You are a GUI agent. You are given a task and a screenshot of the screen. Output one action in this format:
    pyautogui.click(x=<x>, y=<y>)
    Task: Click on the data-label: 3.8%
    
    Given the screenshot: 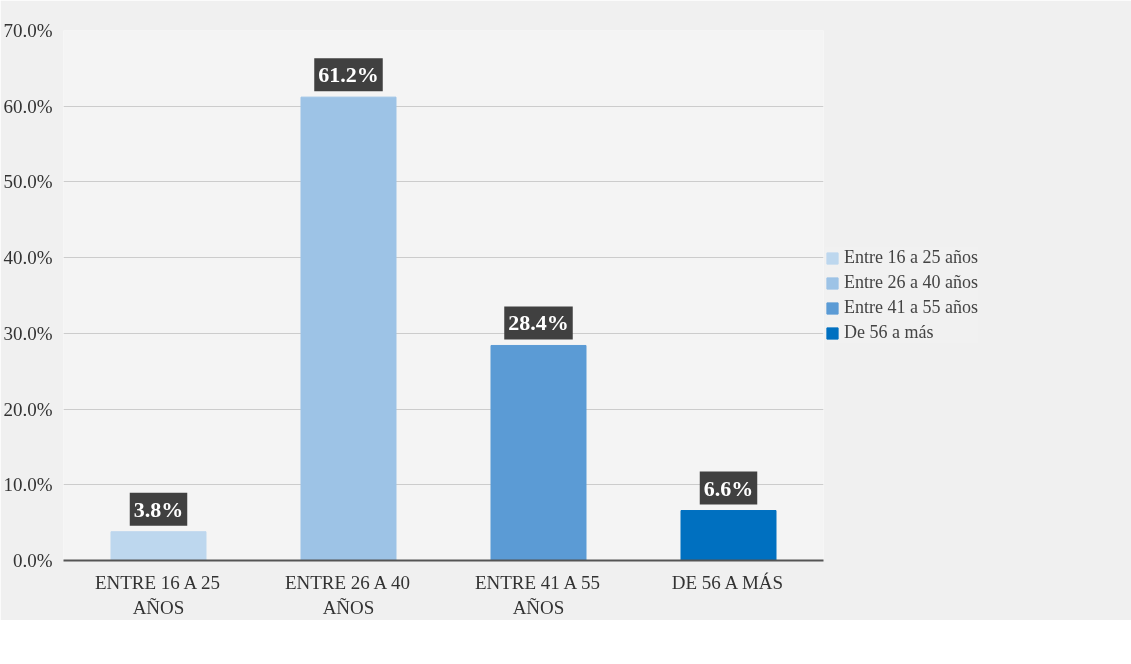 What is the action you would take?
    pyautogui.click(x=158, y=509)
    